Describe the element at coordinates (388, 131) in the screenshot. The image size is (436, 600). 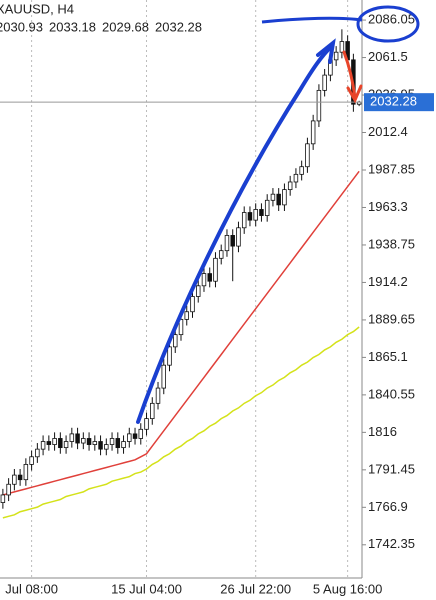
I see `y-tick-label: 2012.4` at that location.